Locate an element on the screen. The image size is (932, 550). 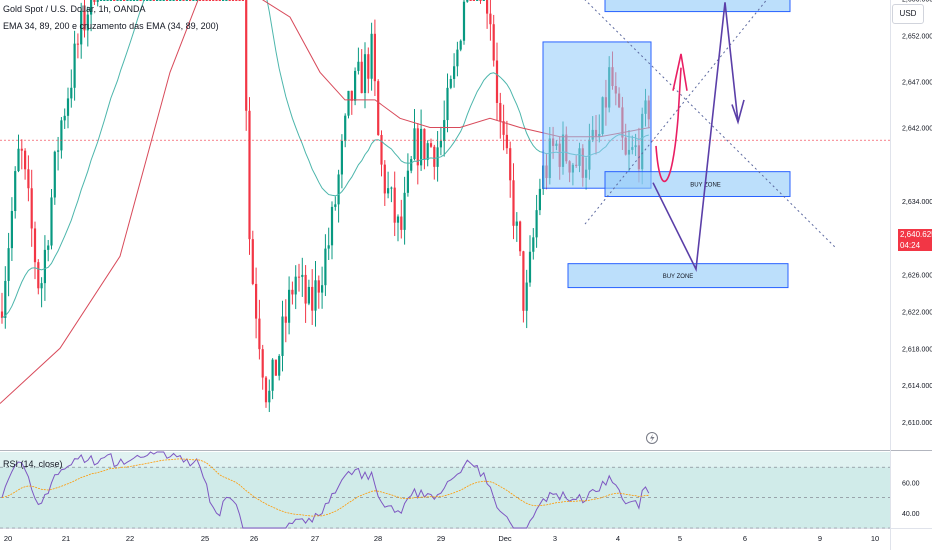
consolidation-box is located at coordinates (597, 115).